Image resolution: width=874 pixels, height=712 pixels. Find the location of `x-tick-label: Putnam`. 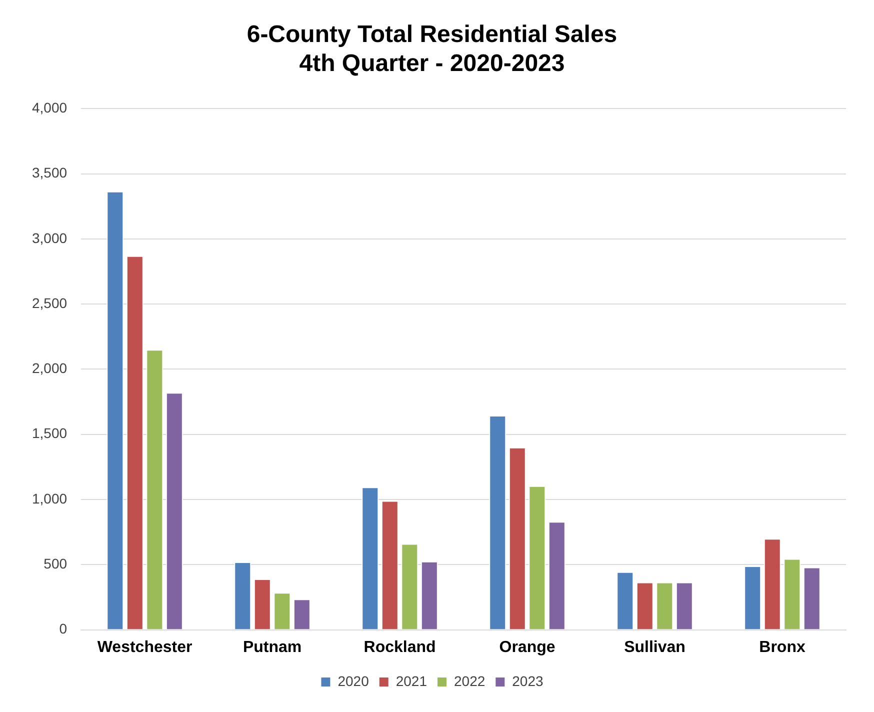

x-tick-label: Putnam is located at coordinates (272, 647).